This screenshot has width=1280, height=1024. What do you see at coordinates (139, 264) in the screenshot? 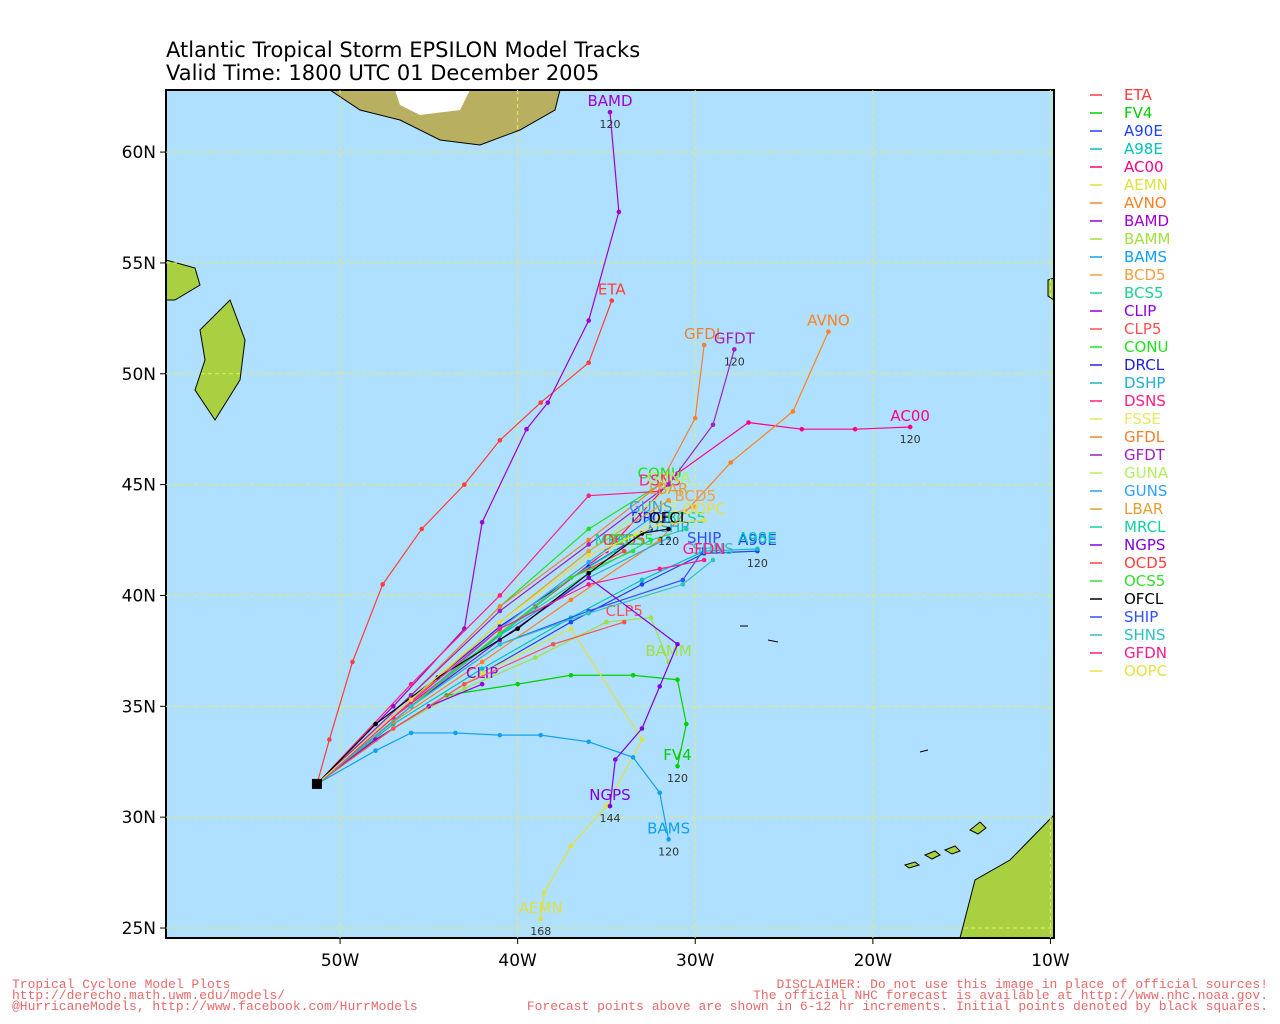
I see `y-tick-label: 55N` at bounding box center [139, 264].